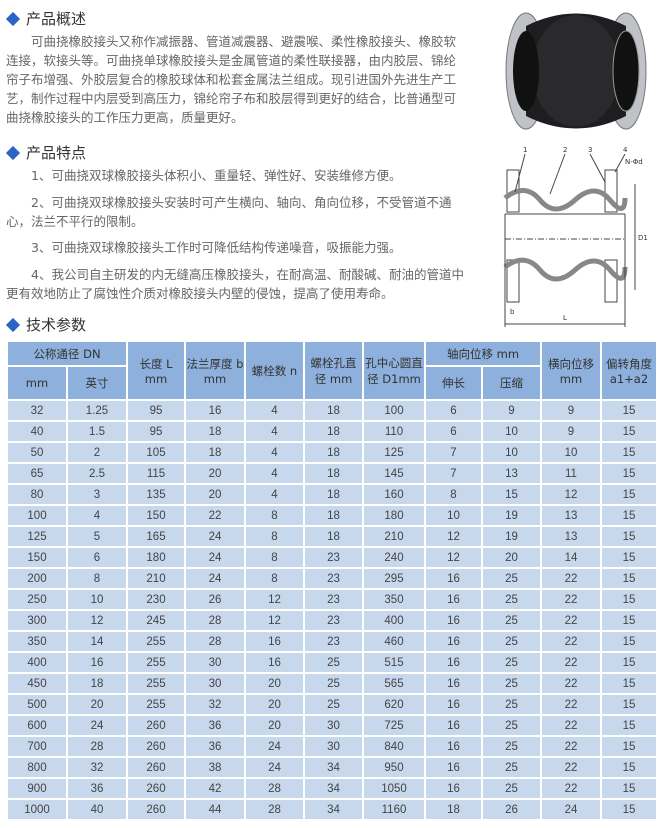 The height and width of the screenshot is (828, 660). Describe the element at coordinates (156, 452) in the screenshot. I see `table-cell: 105` at that location.